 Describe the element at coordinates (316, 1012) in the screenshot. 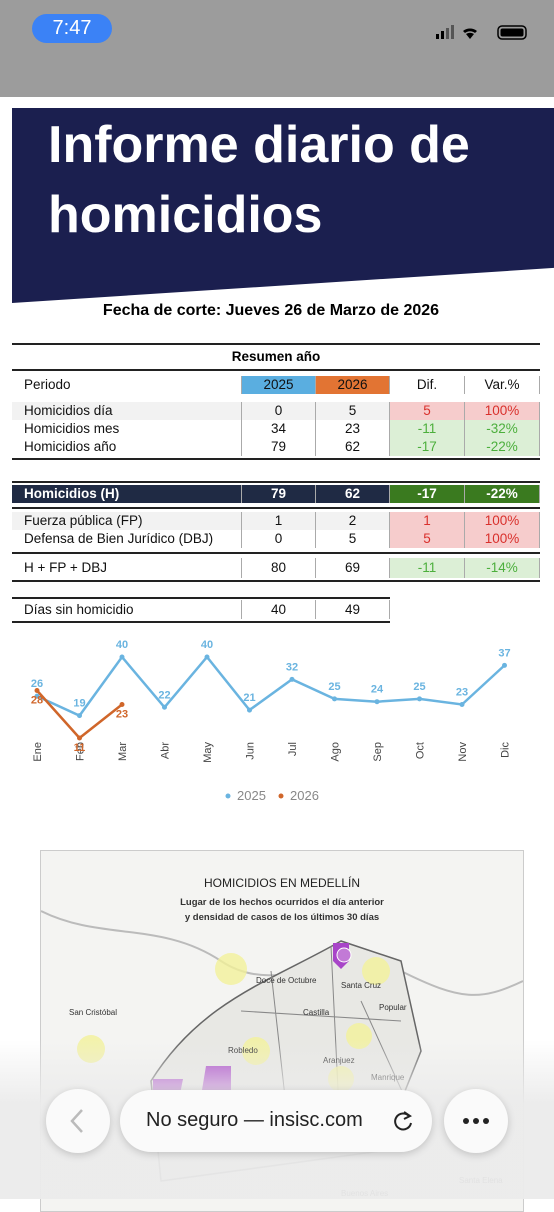

I see `map-label: Castilla` at that location.